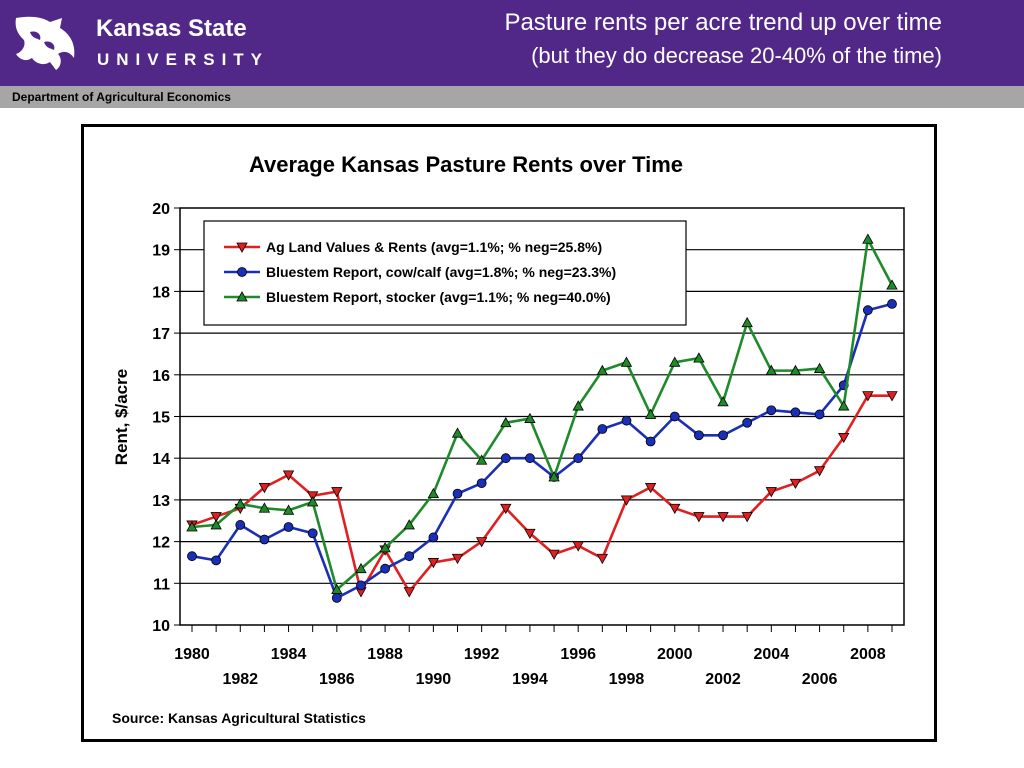 The height and width of the screenshot is (768, 1024). Describe the element at coordinates (466, 164) in the screenshot. I see `chart-title: Average Kansas Pasture Rents over Time` at that location.